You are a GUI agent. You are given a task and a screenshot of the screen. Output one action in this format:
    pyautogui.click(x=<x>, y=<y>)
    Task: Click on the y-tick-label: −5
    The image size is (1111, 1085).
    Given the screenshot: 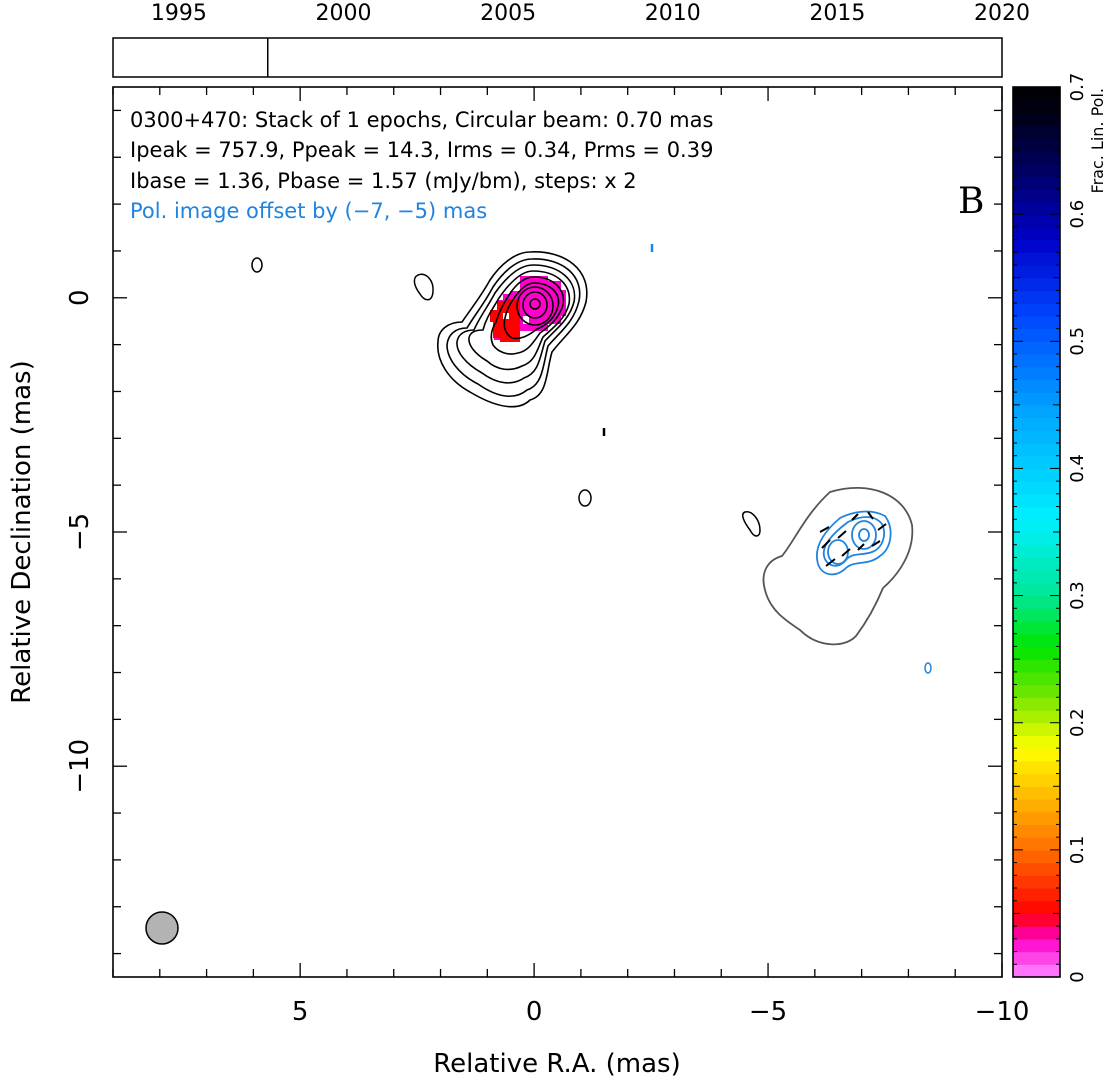 What is the action you would take?
    pyautogui.click(x=80, y=532)
    